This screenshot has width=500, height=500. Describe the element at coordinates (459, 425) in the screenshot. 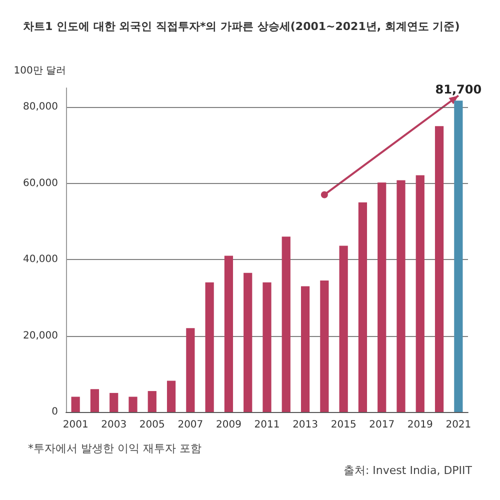

I see `x-tick-label: 2021` at that location.